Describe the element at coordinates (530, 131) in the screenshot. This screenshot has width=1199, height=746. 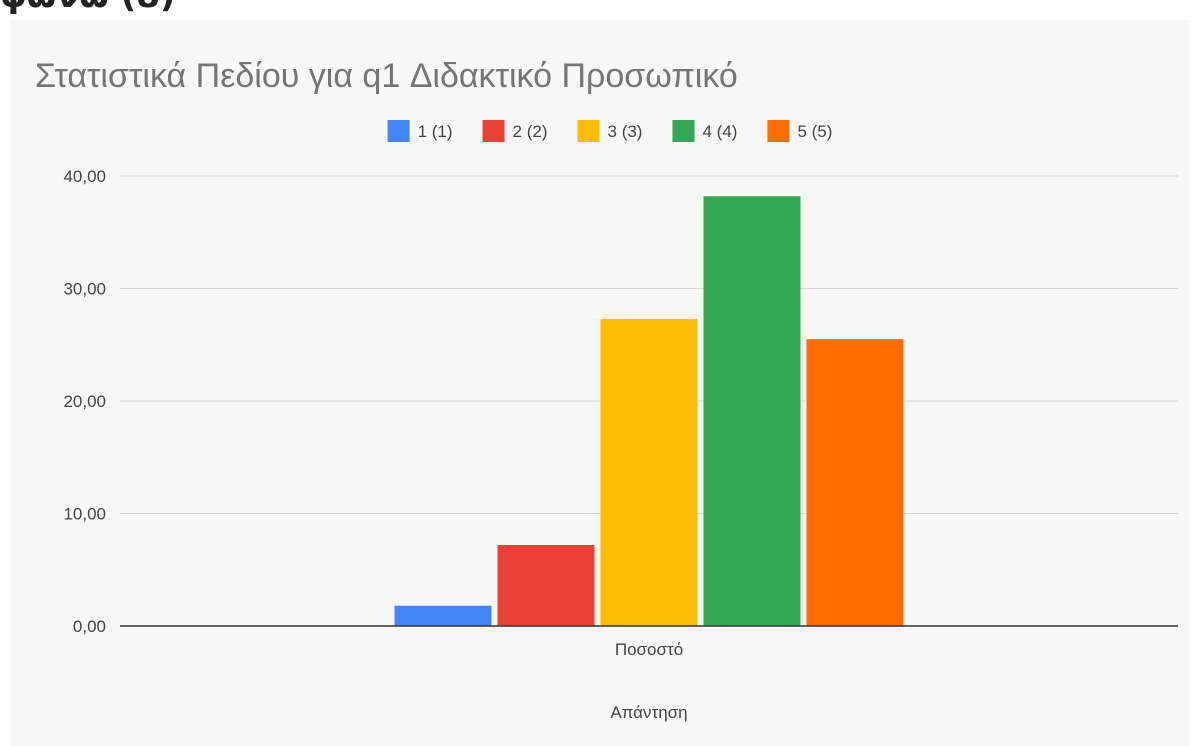
I see `legend-label-2: 2 (2)` at that location.